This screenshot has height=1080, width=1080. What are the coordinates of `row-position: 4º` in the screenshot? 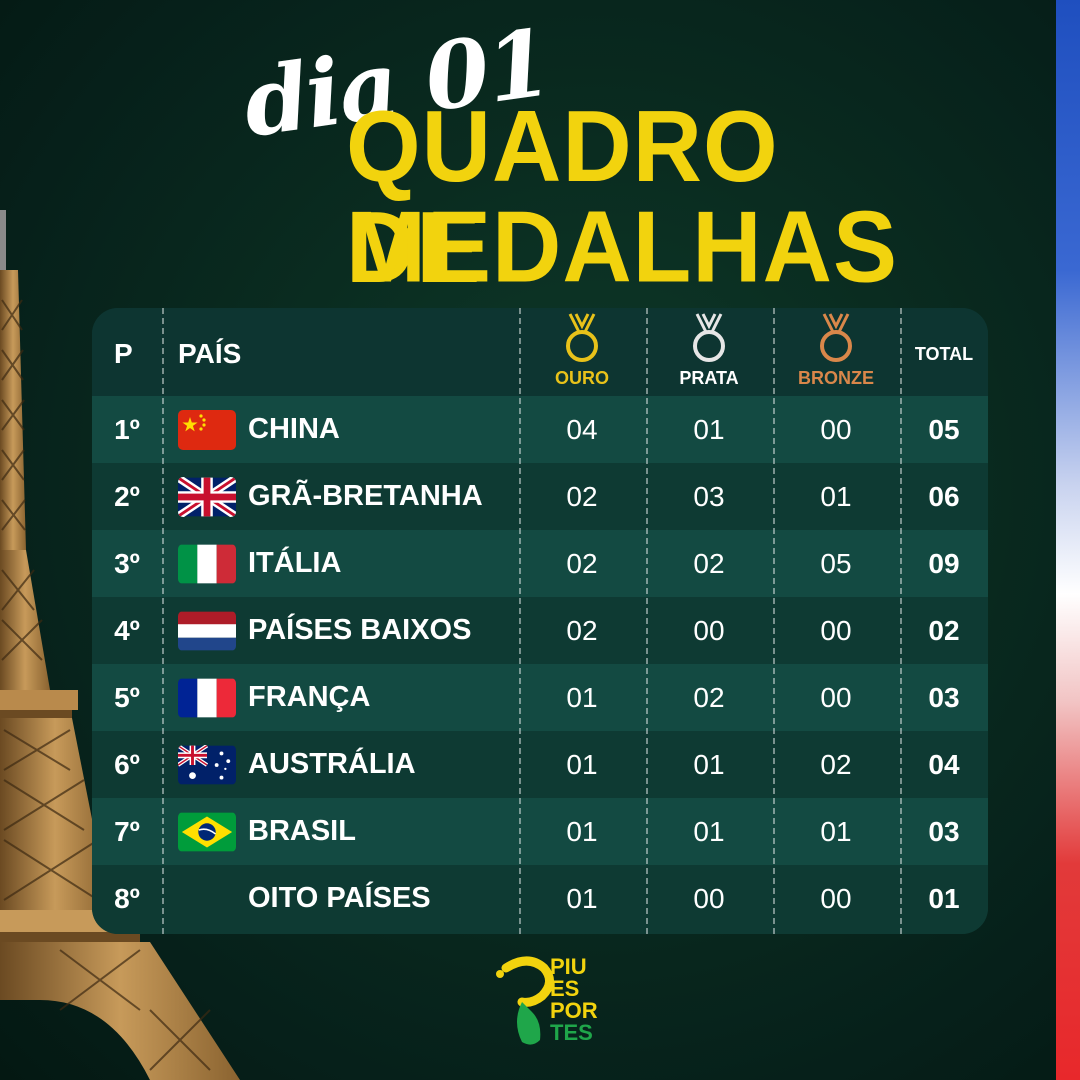 It's located at (127, 630).